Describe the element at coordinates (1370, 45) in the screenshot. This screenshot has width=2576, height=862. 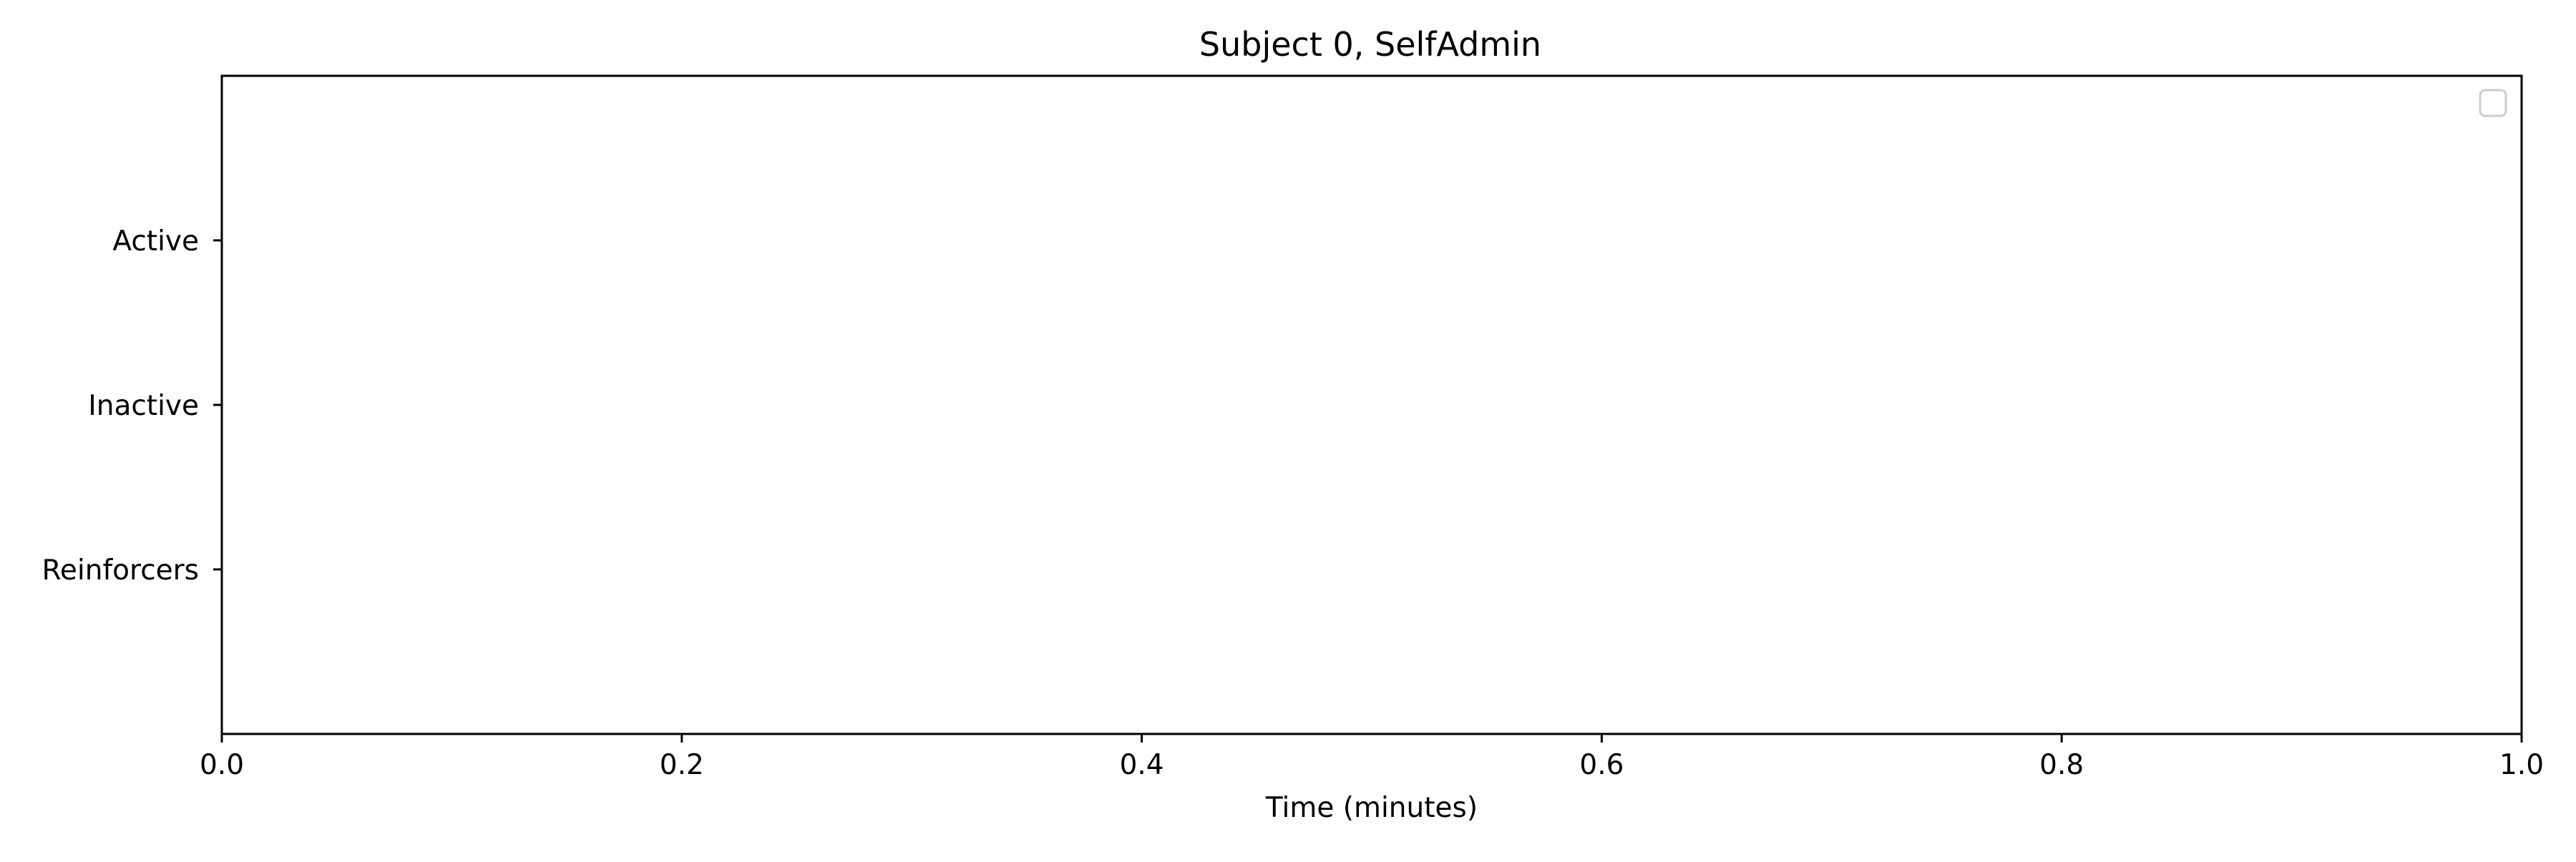
I see `chart-title: Subject 0, SelfAdmin` at that location.